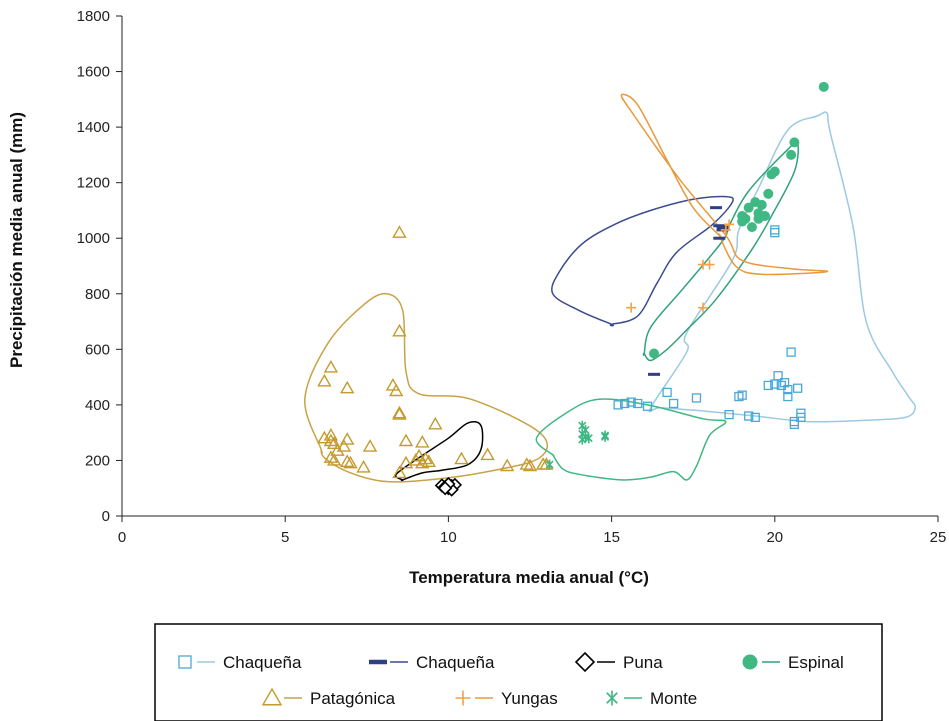 Image resolution: width=949 pixels, height=721 pixels. I want to click on x-tick-label: 10, so click(448, 537).